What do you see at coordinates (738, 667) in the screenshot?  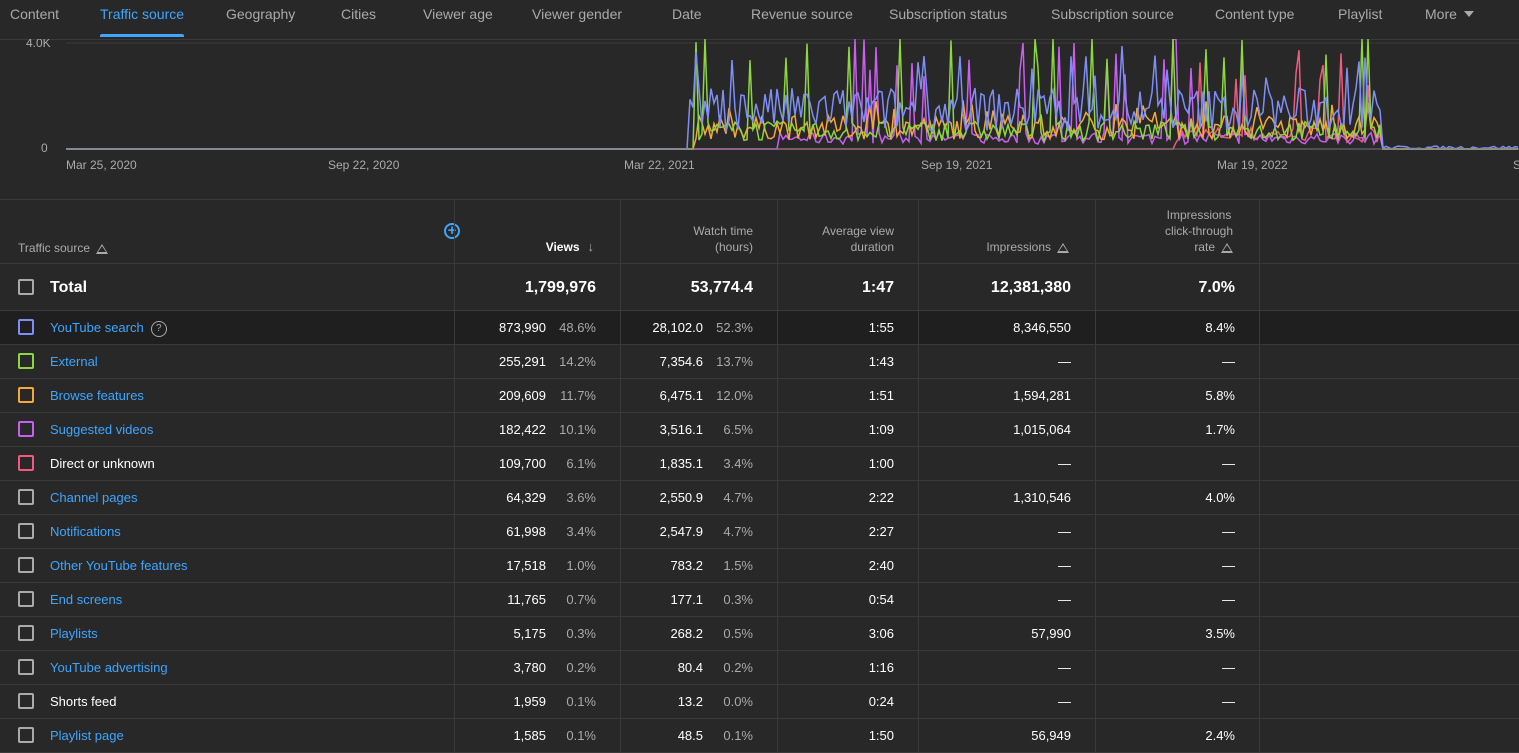 I see `watch-percent: 0.2%` at bounding box center [738, 667].